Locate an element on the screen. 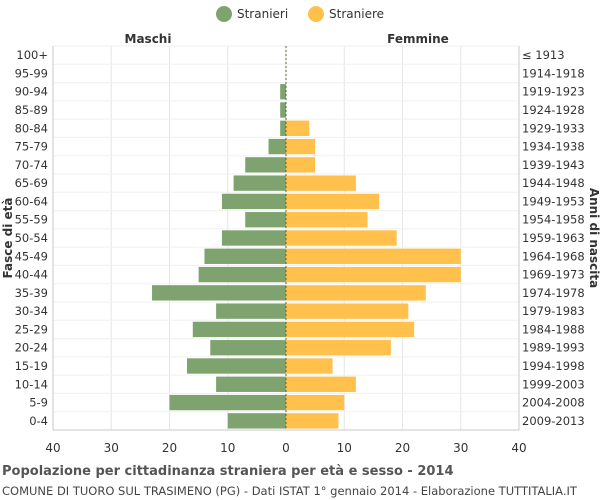 The width and height of the screenshot is (600, 500). header-female: Femmine is located at coordinates (418, 39).